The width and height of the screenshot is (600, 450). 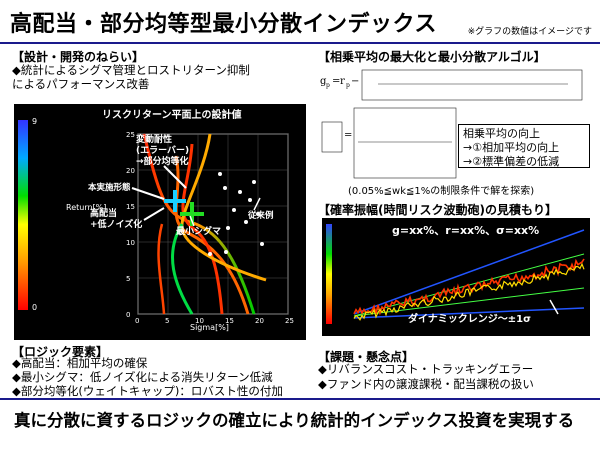 I want to click on y-tick-label: 15, so click(x=130, y=207).